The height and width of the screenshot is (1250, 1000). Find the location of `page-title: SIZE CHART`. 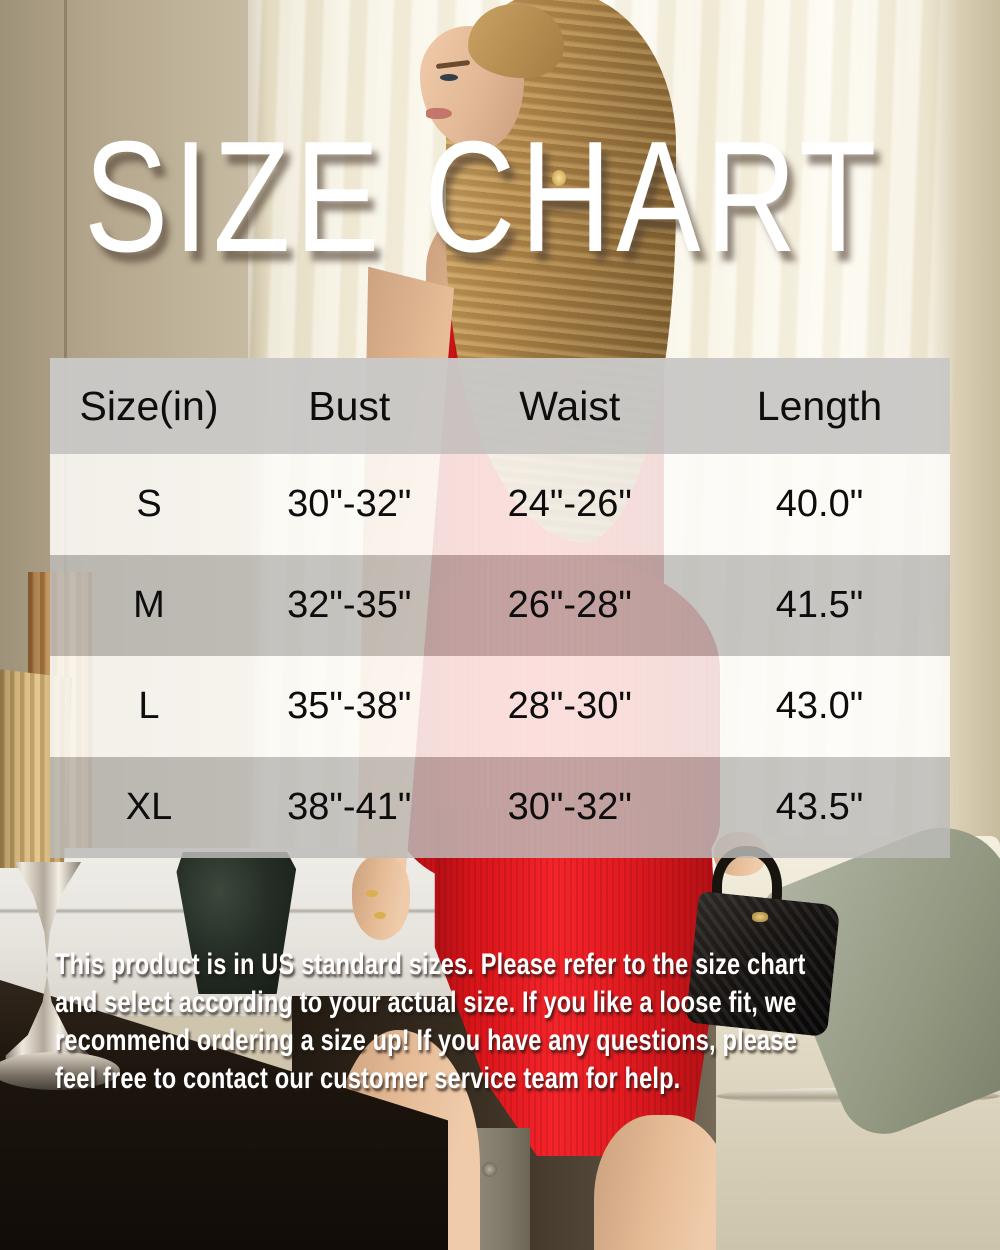

page-title: SIZE CHART is located at coordinates (483, 197).